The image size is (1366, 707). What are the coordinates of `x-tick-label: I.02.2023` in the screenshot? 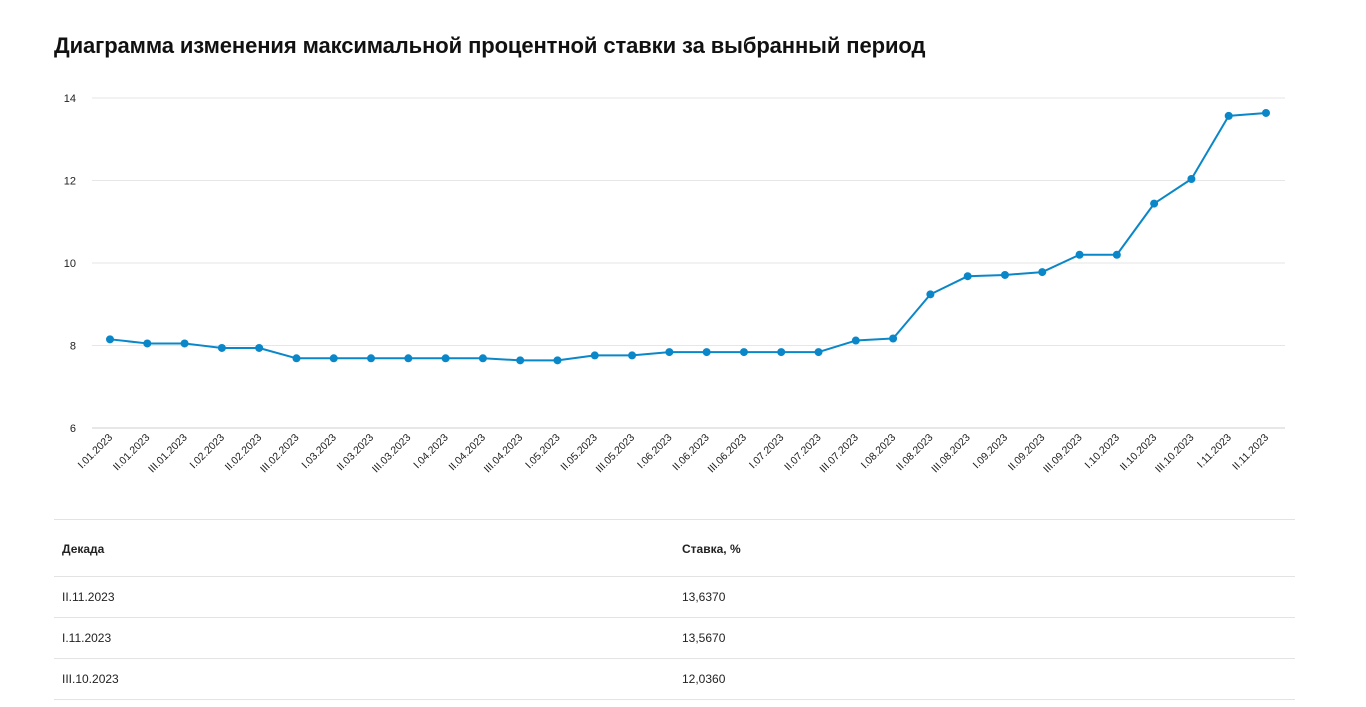 It's located at (208, 452).